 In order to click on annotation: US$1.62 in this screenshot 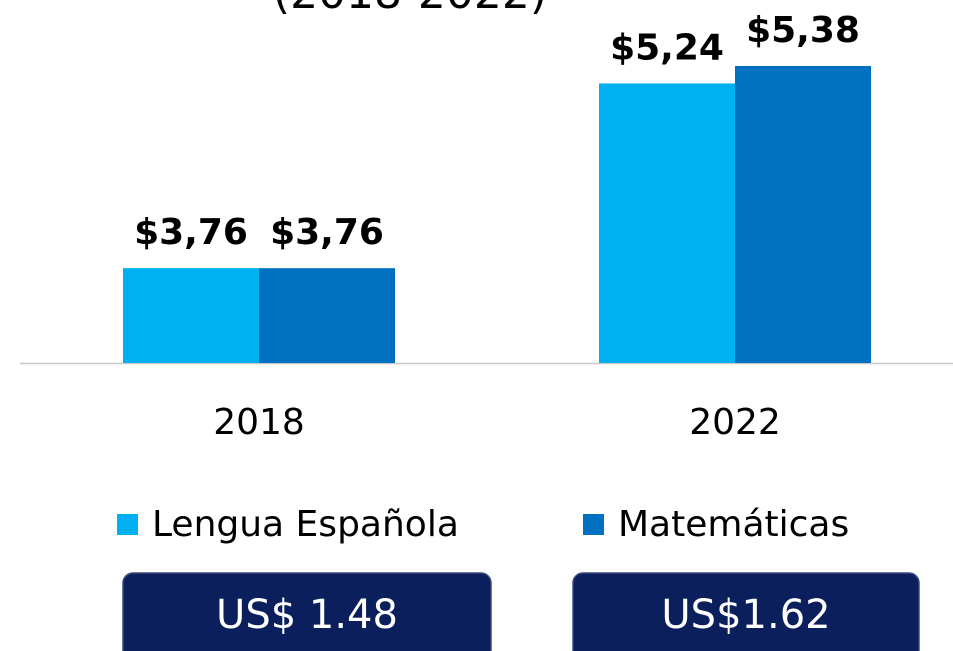, I will do `click(745, 615)`.